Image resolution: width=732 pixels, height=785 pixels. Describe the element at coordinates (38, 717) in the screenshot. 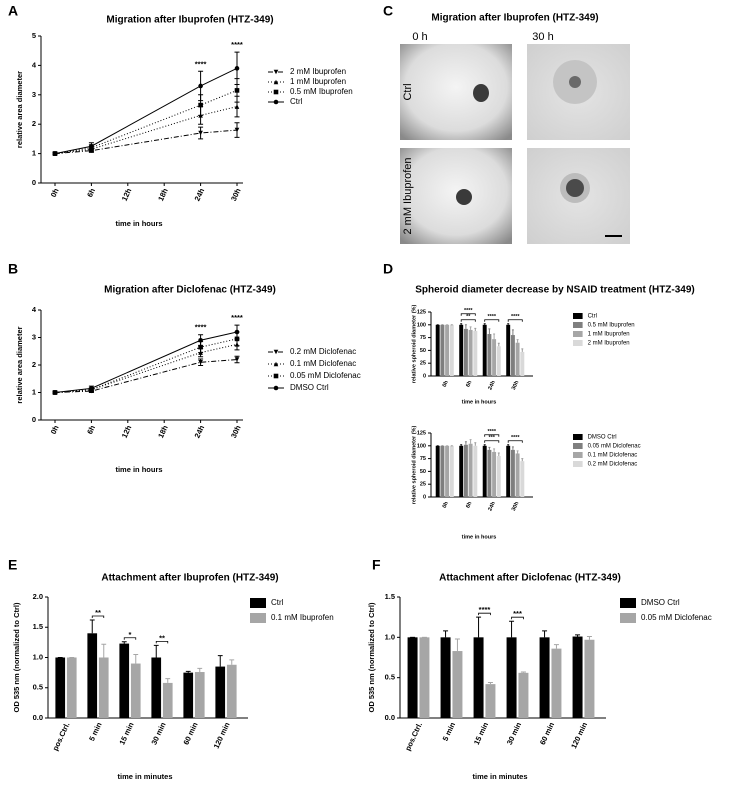

I see `y-tick-label: 0.0` at that location.